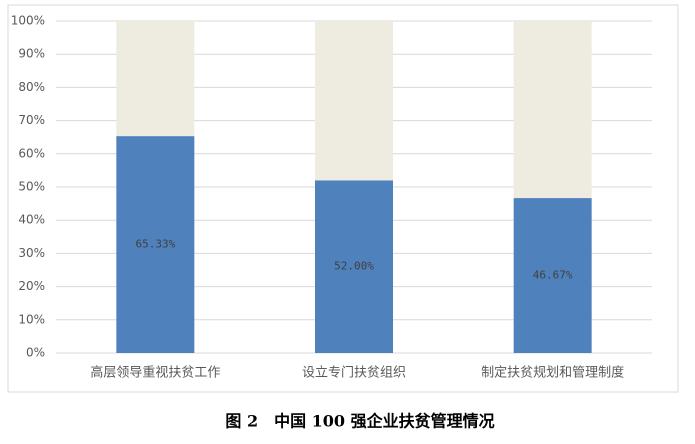 The width and height of the screenshot is (695, 444). Describe the element at coordinates (28, 21) in the screenshot. I see `y-tick-label: 100%` at that location.